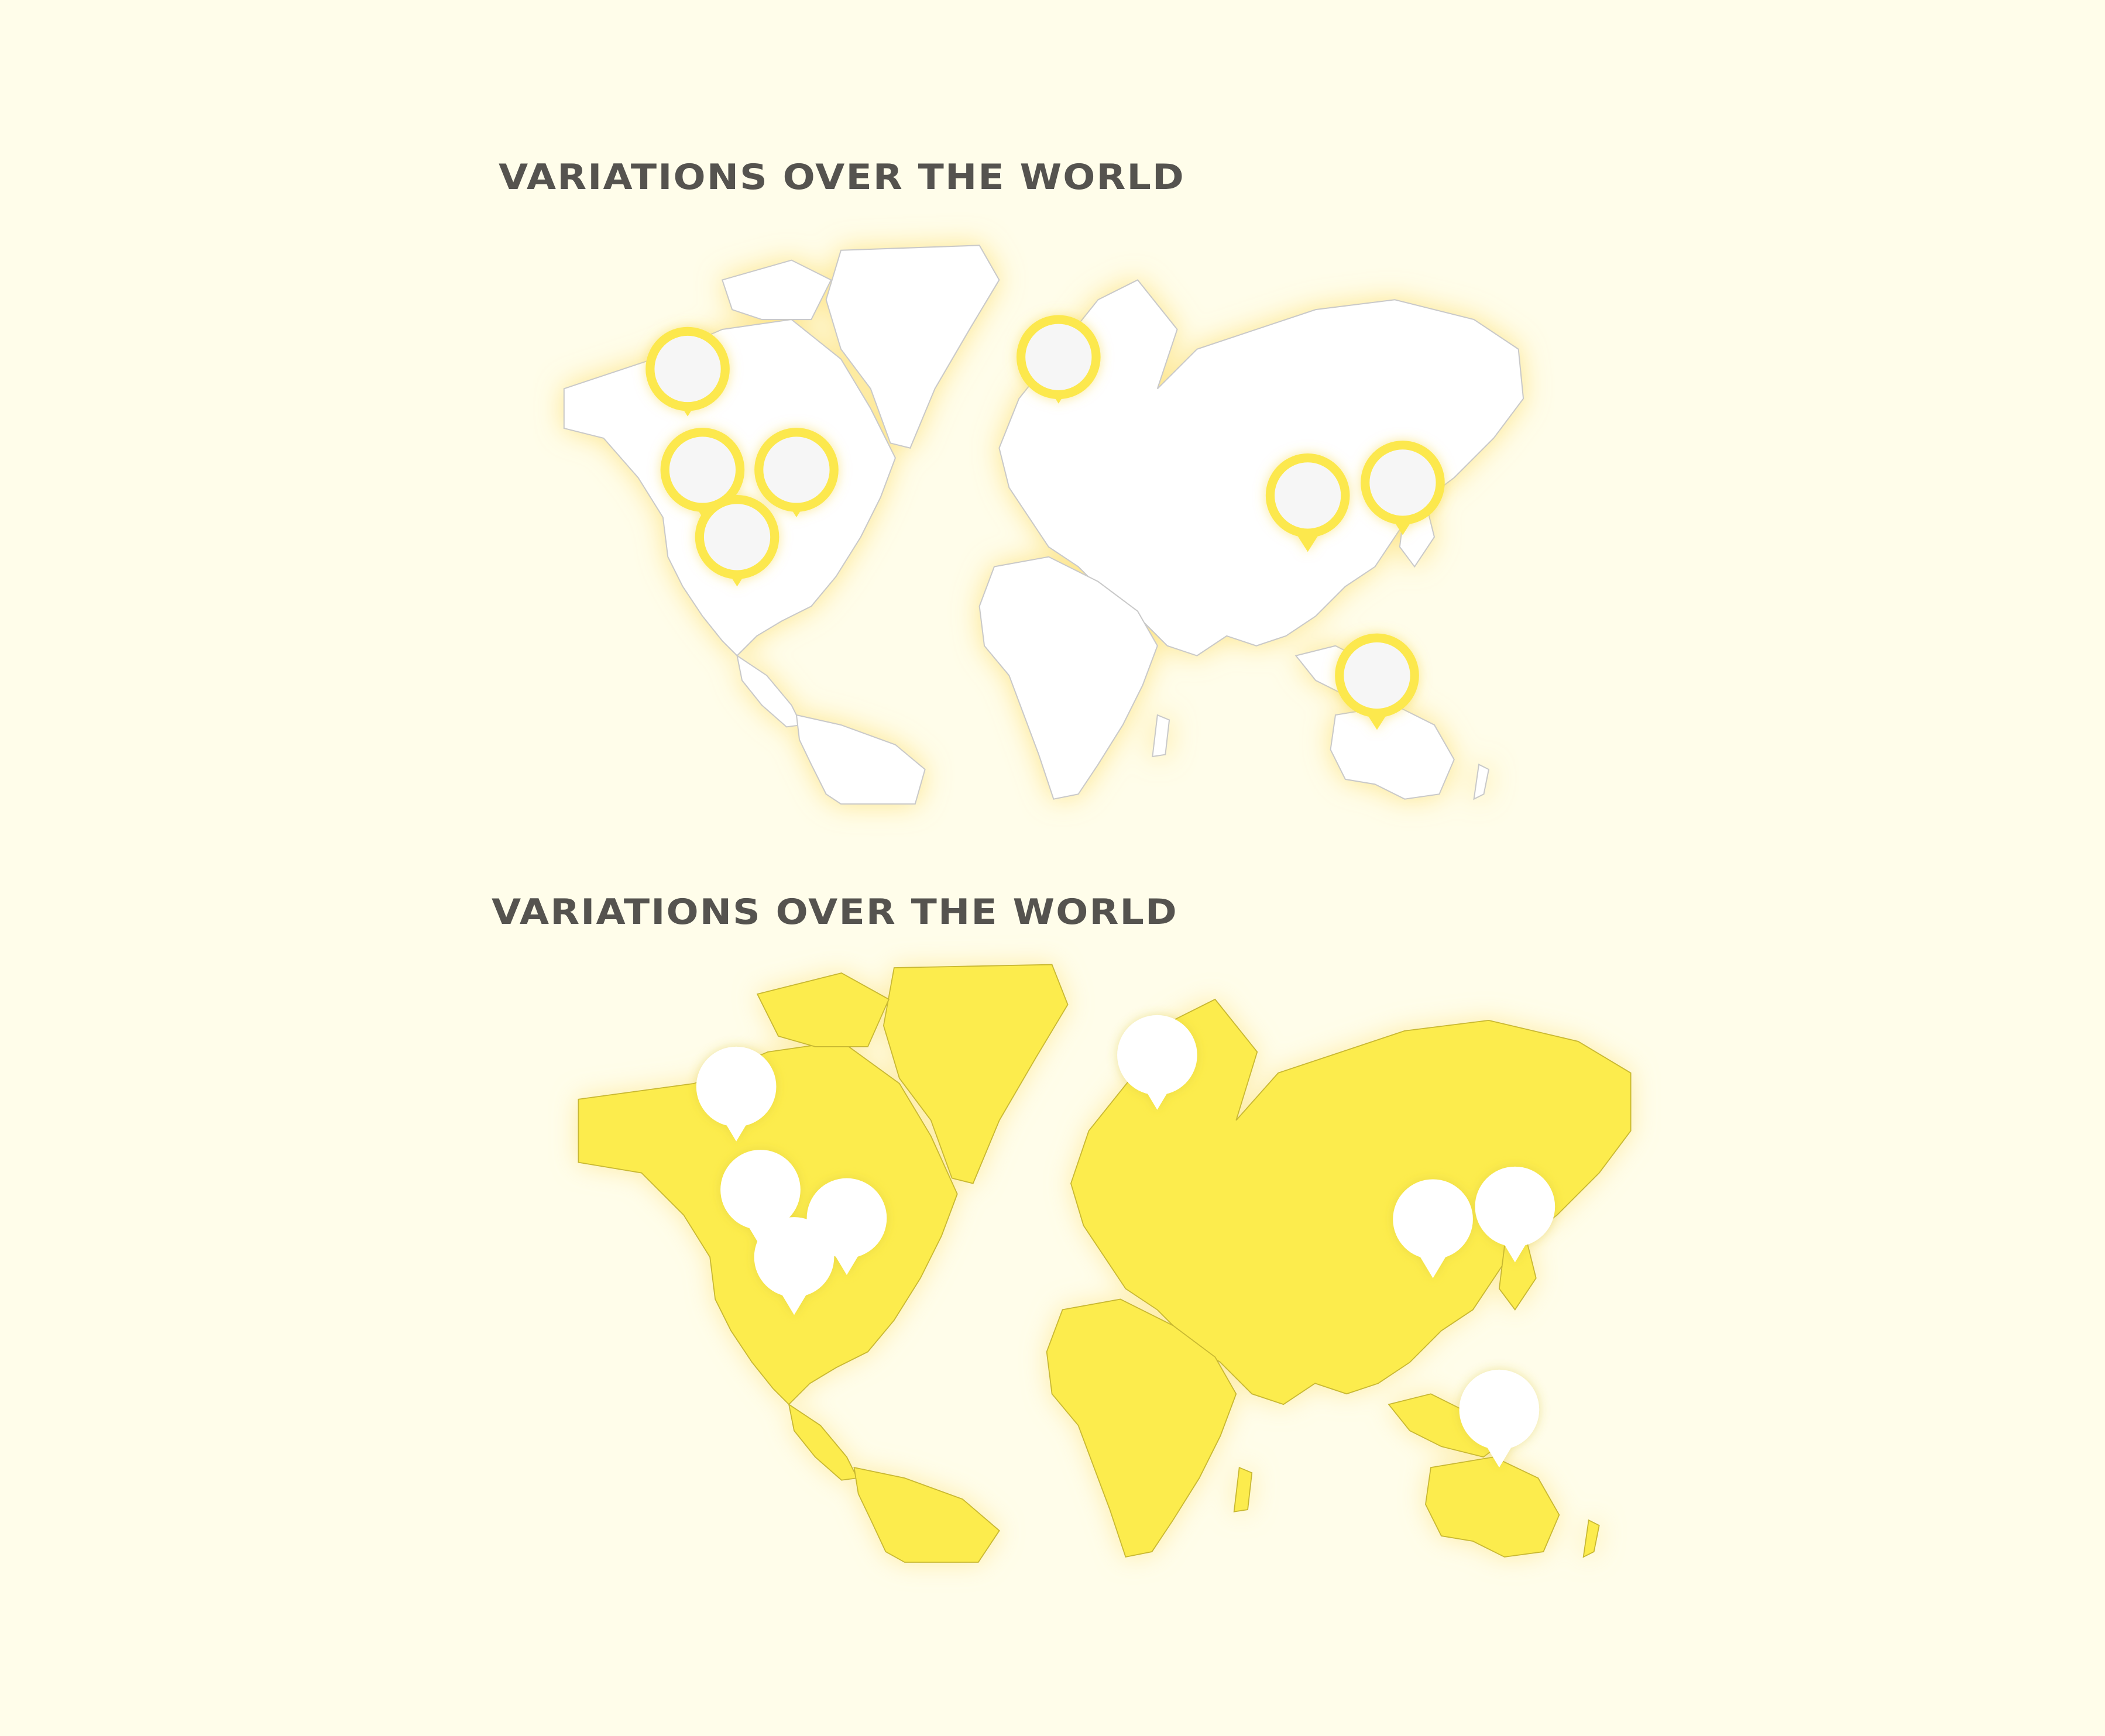 The width and height of the screenshot is (2105, 1736). What do you see at coordinates (796, 473) in the screenshot?
I see `east-canada-marker` at bounding box center [796, 473].